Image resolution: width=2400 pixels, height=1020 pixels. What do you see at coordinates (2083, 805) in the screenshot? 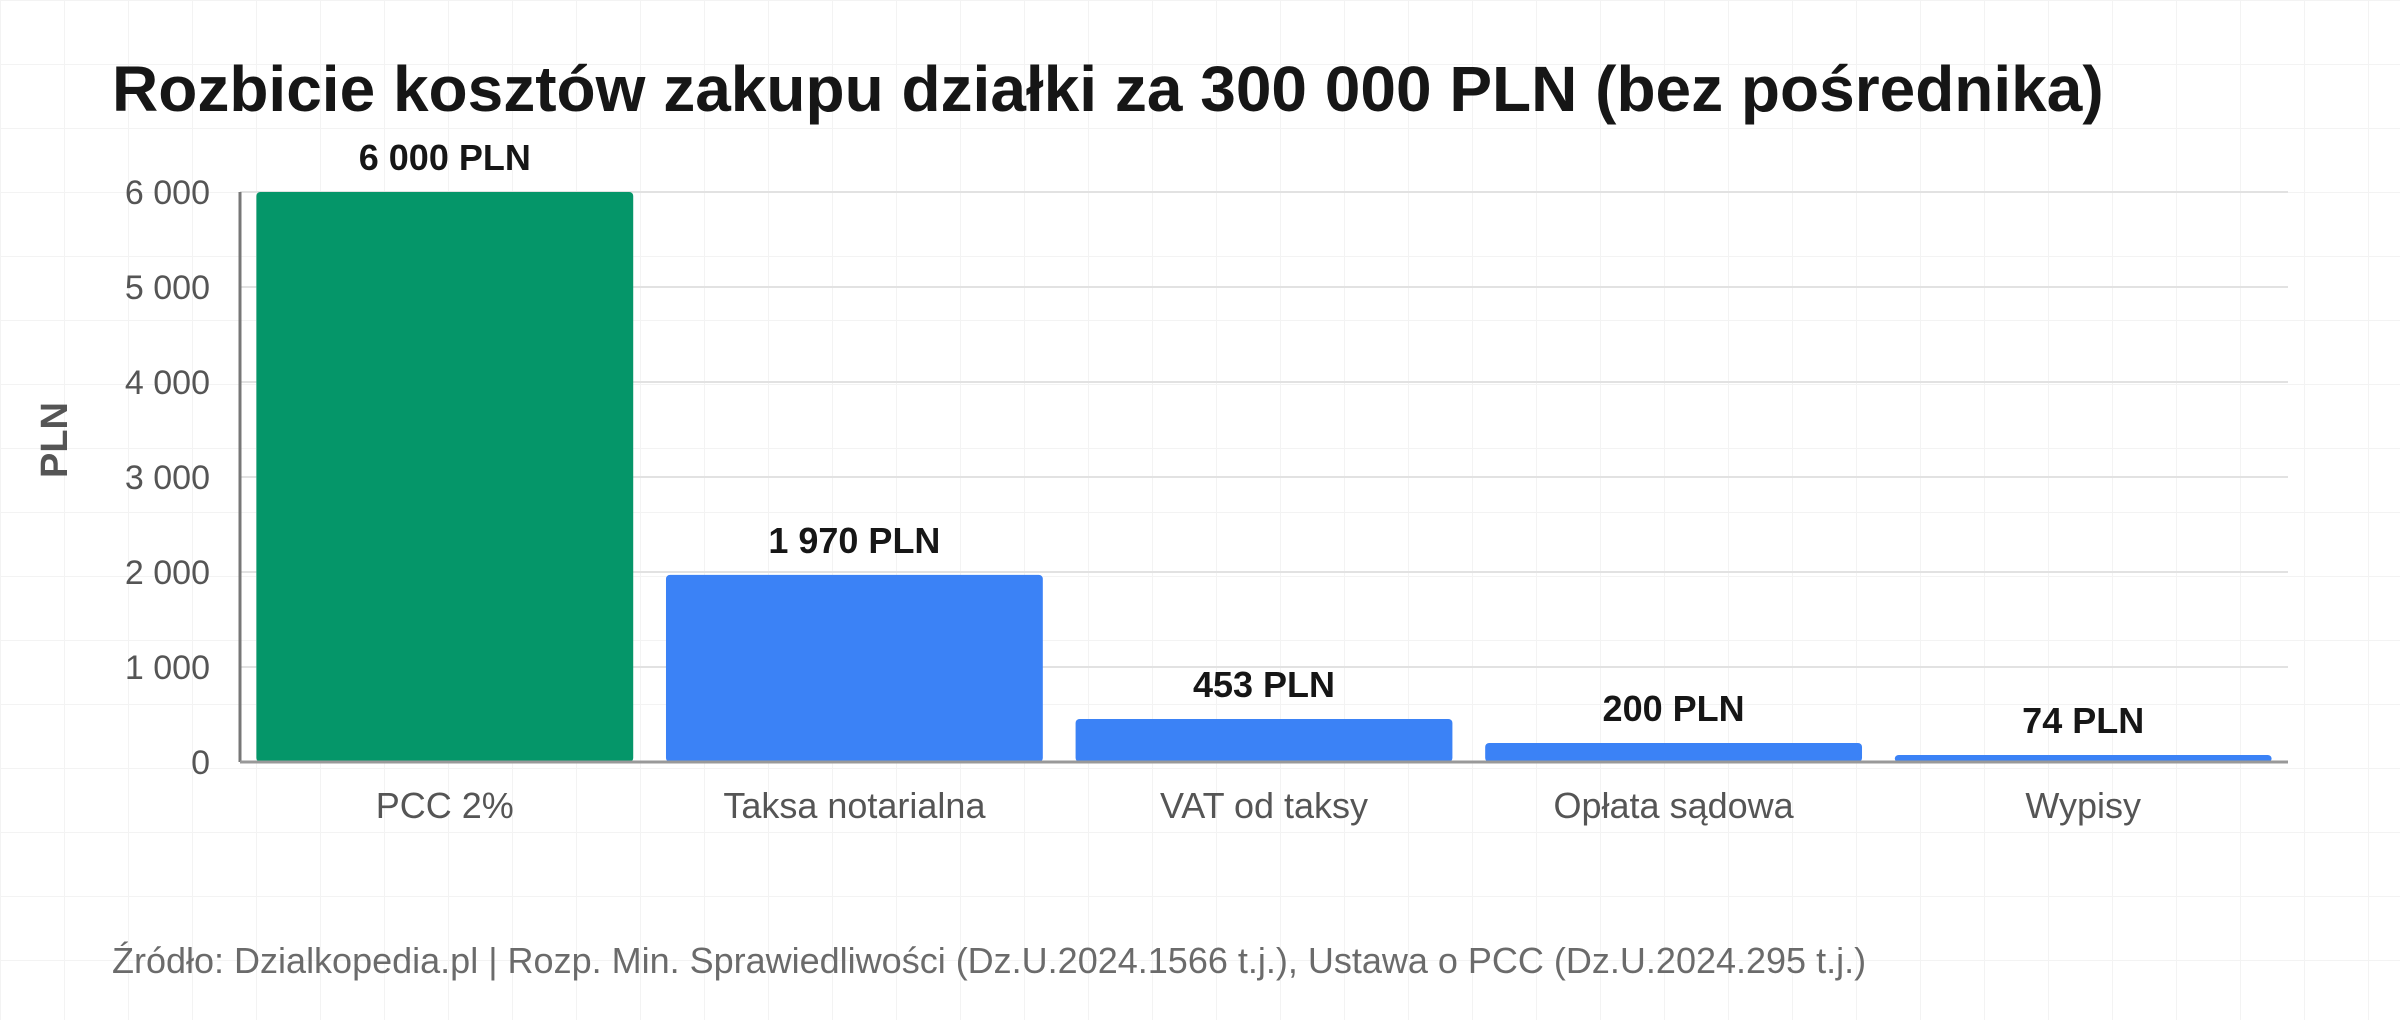
I see `x-tick-label: Wypisy` at bounding box center [2083, 805].